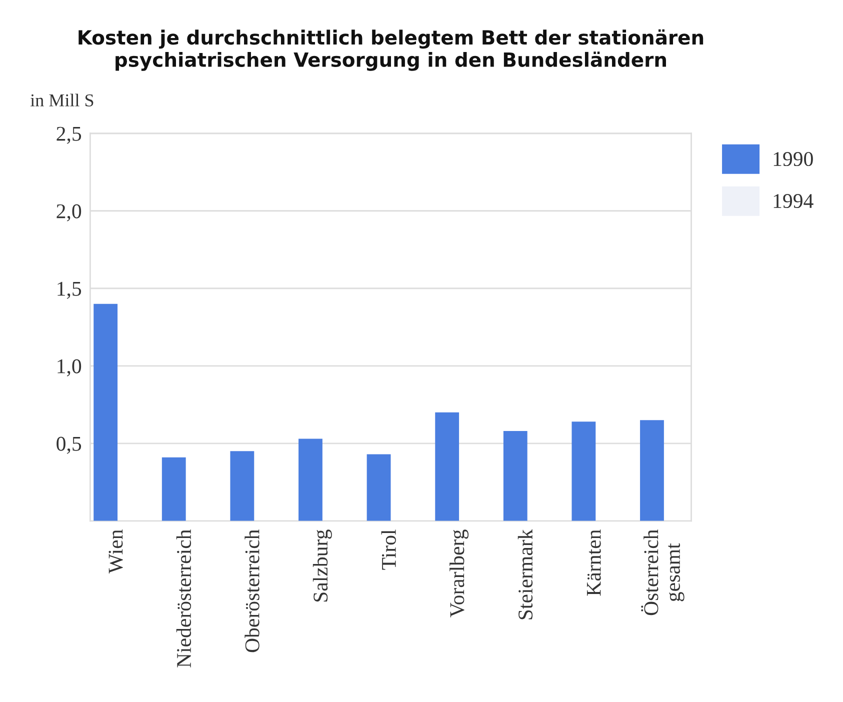 The image size is (843, 702). I want to click on x-tick-label: Österreich gesamt, so click(662, 572).